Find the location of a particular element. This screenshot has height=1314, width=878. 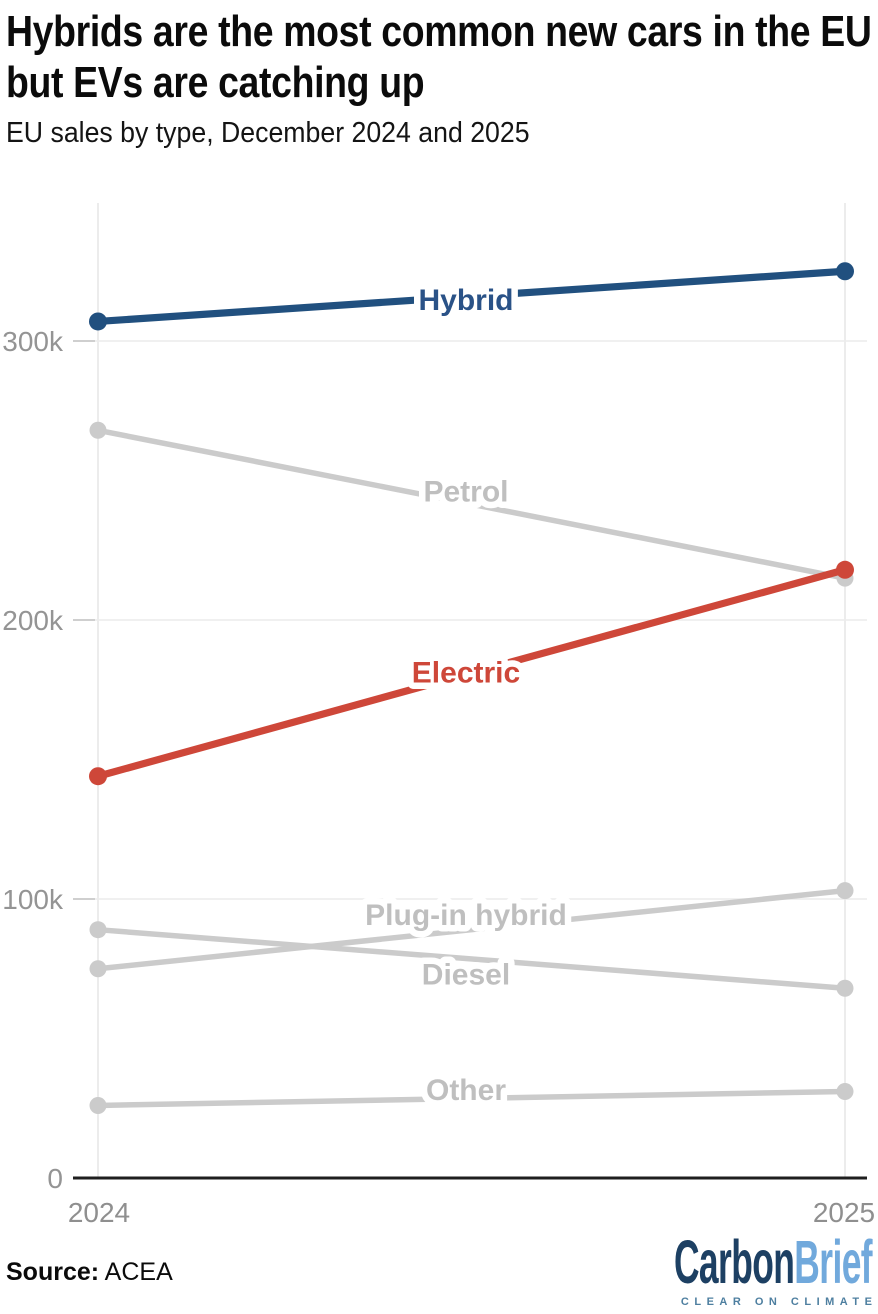

series-line-Diesel is located at coordinates (471, 959).